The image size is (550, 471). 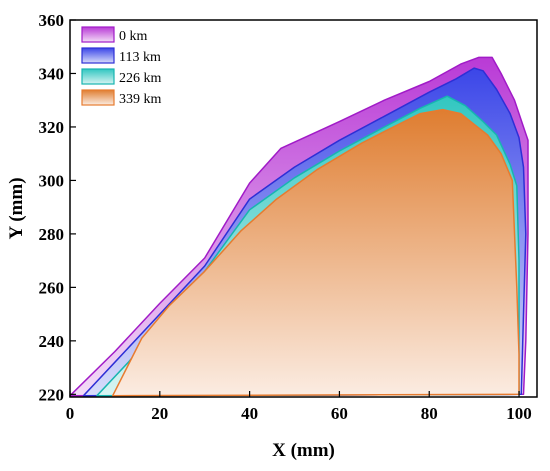 What do you see at coordinates (339, 413) in the screenshot?
I see `x-tick-label: 60` at bounding box center [339, 413].